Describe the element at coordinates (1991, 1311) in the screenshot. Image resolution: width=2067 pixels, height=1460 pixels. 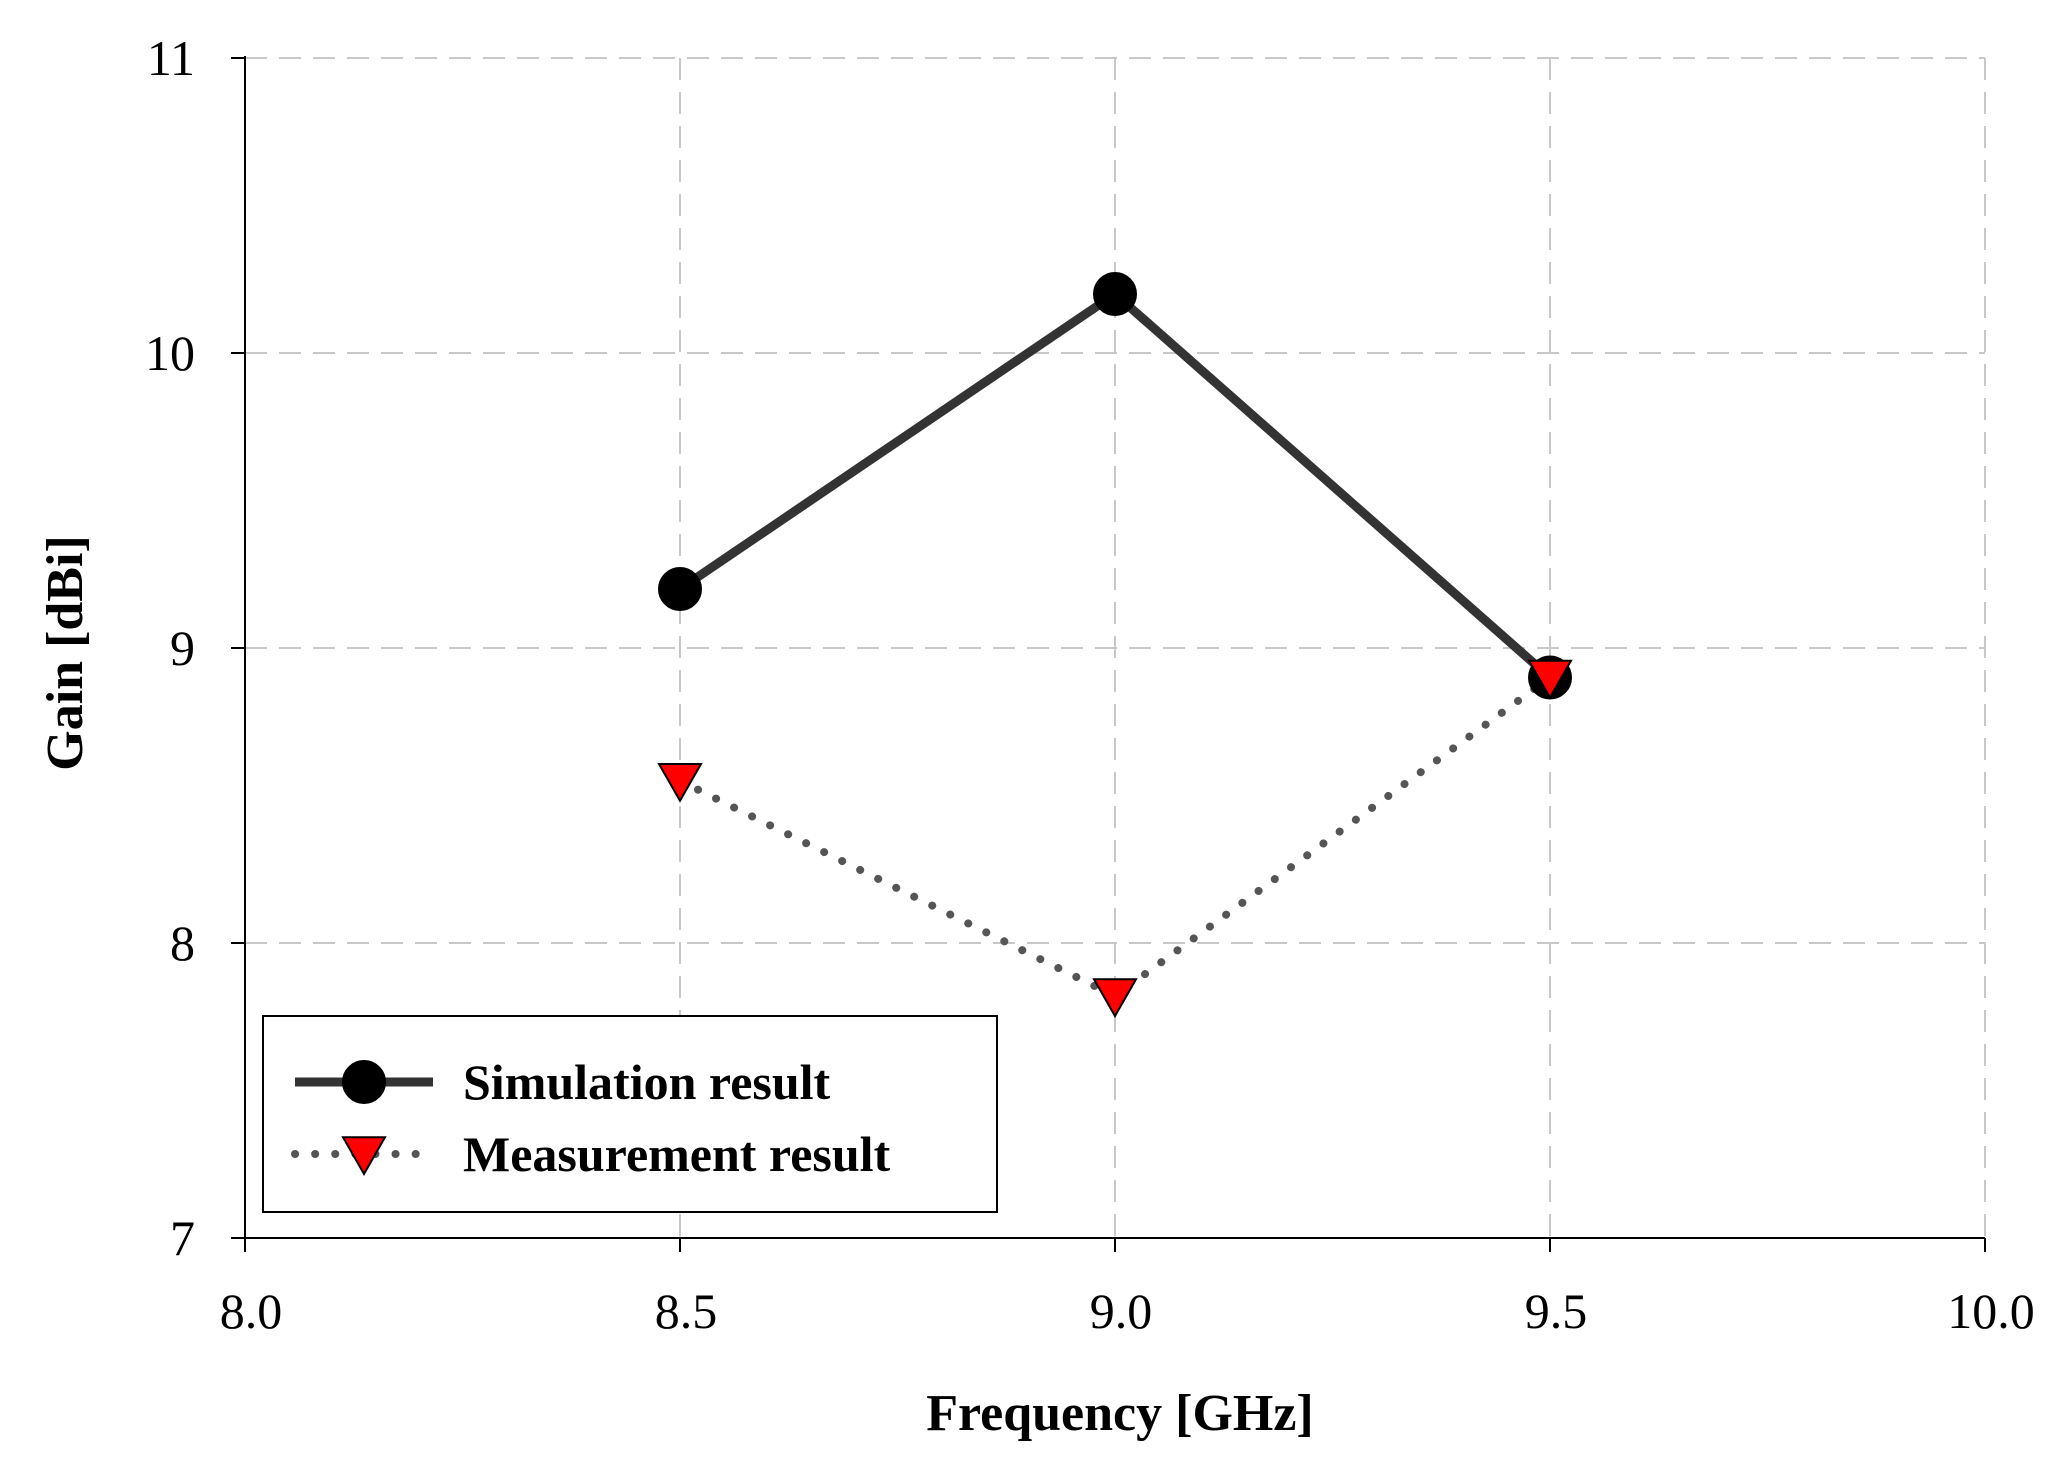
I see `x-tick-label: 10.0` at that location.